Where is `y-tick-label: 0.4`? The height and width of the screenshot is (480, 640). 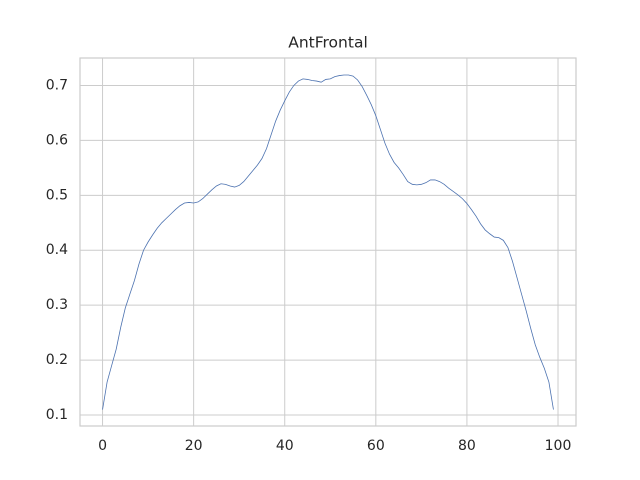
y-tick-label: 0.4 is located at coordinates (57, 250).